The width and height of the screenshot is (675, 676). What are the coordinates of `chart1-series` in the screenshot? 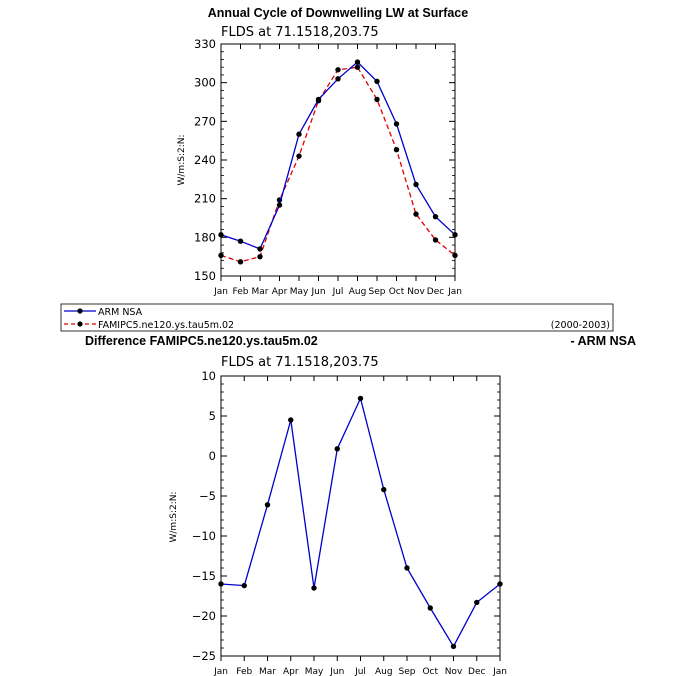 It's located at (338, 162).